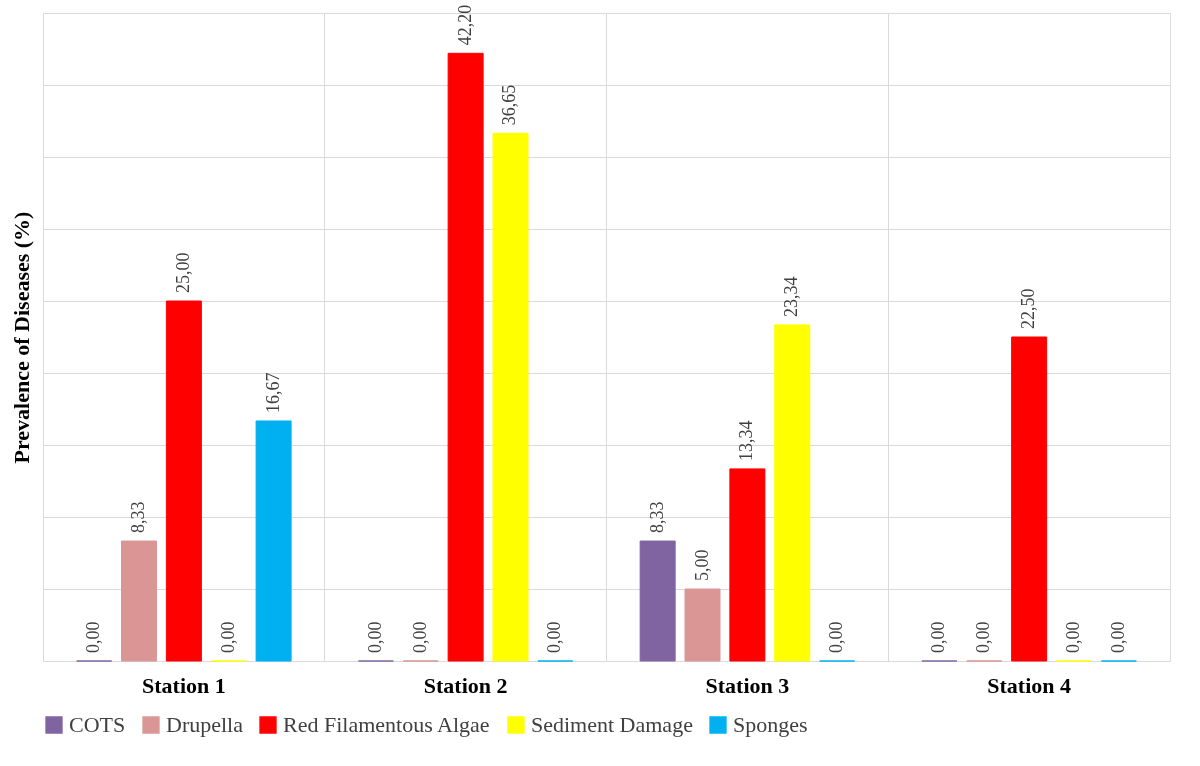 This screenshot has height=766, width=1200. What do you see at coordinates (1028, 308) in the screenshot?
I see `data-label: 22,50` at bounding box center [1028, 308].